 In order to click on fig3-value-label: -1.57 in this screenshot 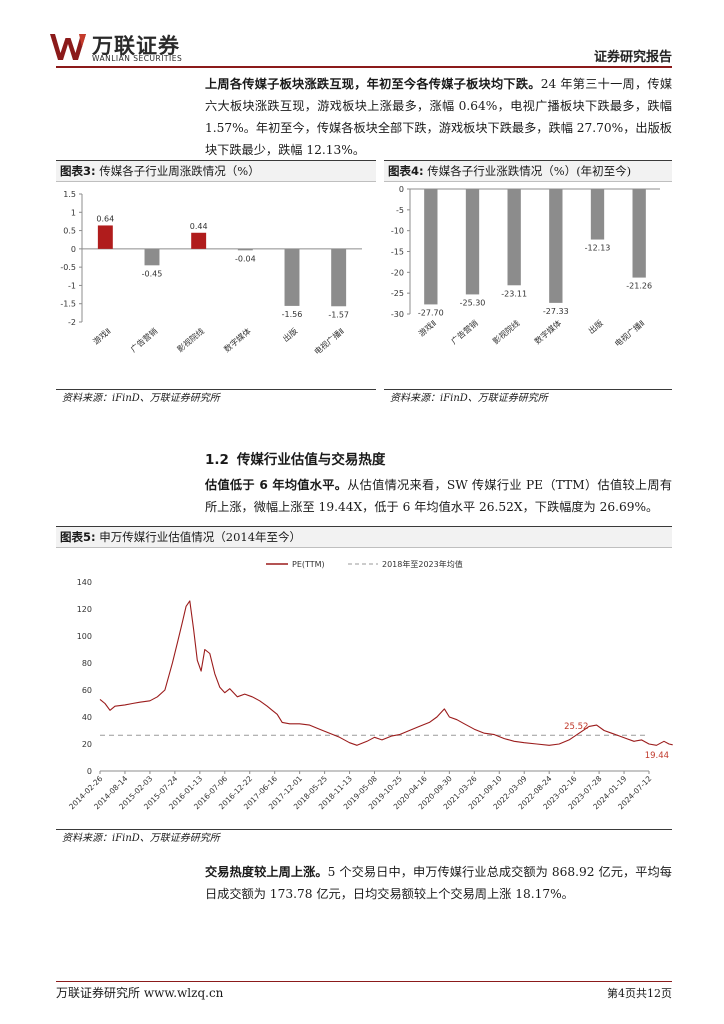, I will do `click(338, 314)`.